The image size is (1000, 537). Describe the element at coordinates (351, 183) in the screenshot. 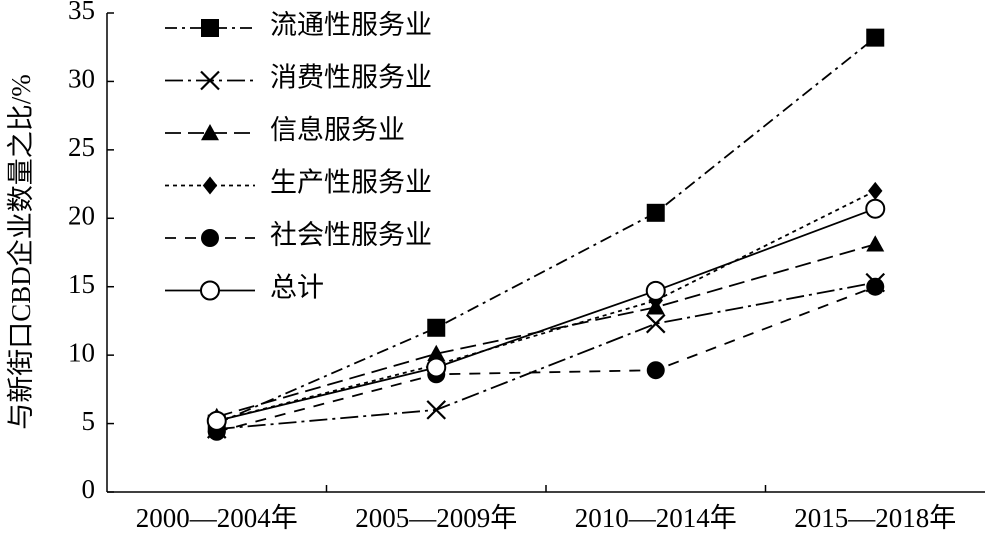

I see `legend-label: 生产性服务业` at that location.